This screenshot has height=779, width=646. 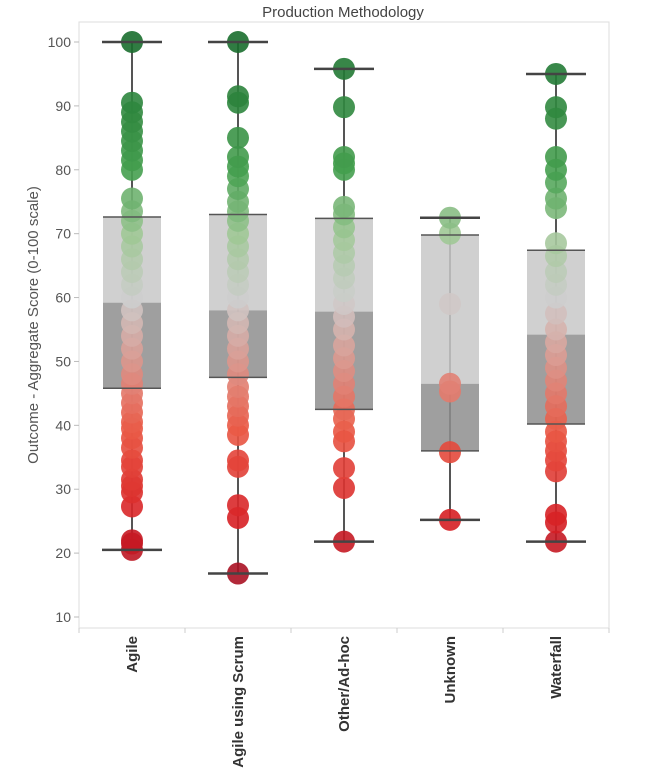 I want to click on y-tick-label: 90, so click(x=63, y=106).